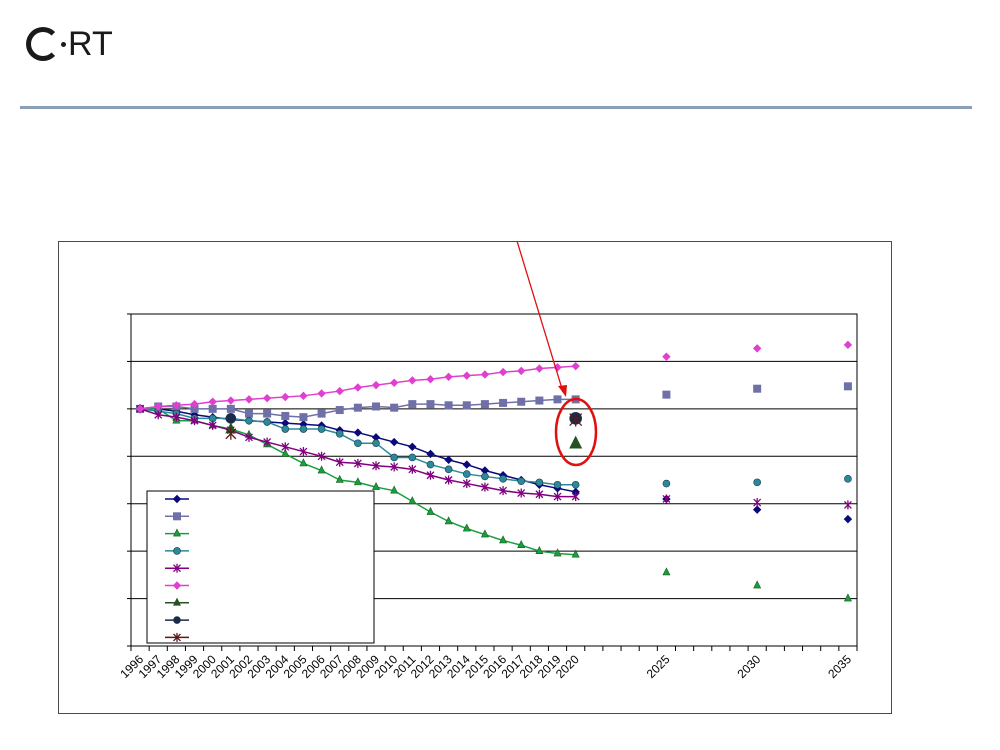 Image resolution: width=1000 pixels, height=750 pixels. Describe the element at coordinates (658, 666) in the screenshot. I see `x-tick-label: 2025` at that location.